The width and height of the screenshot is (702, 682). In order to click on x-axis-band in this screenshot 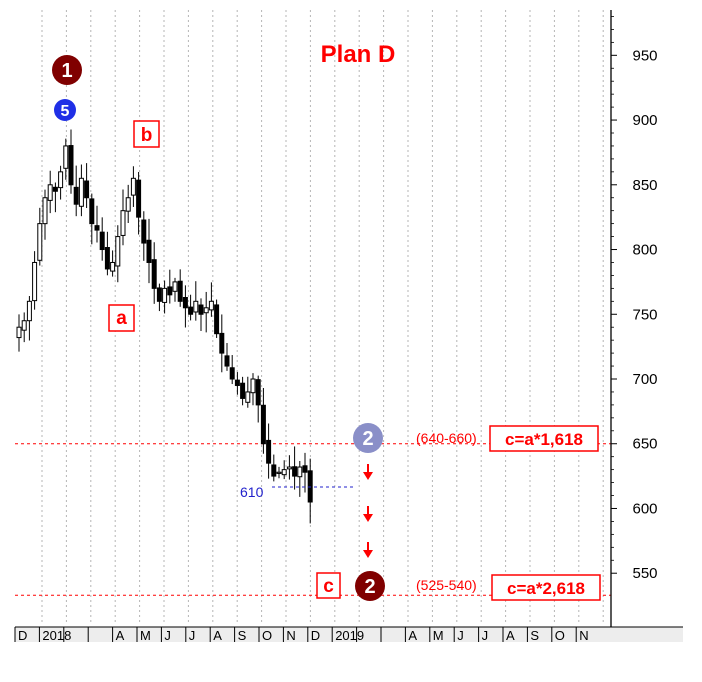, I will do `click(349, 634)`.